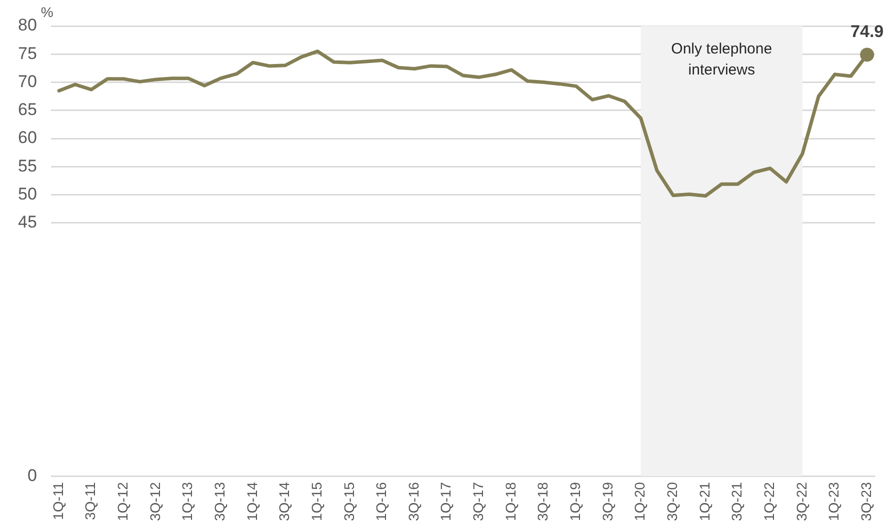  What do you see at coordinates (122, 502) in the screenshot?
I see `x-tick-label: 1Q-12` at bounding box center [122, 502].